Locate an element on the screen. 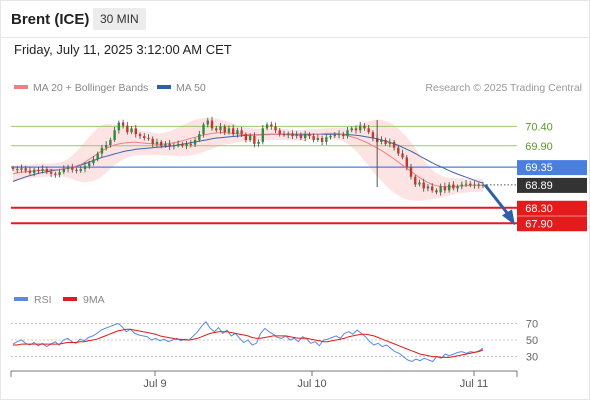 This screenshot has width=590, height=400. ma50-line is located at coordinates (248, 158).